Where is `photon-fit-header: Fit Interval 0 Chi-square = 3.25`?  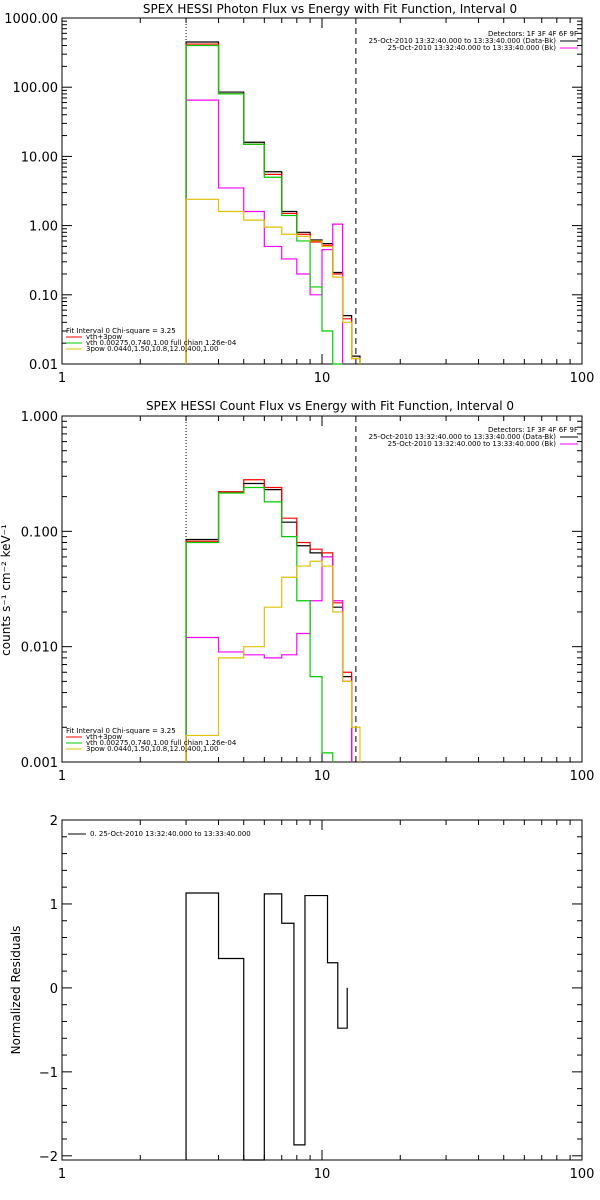
photon-fit-header: Fit Interval 0 Chi-square = 3.25 is located at coordinates (121, 331).